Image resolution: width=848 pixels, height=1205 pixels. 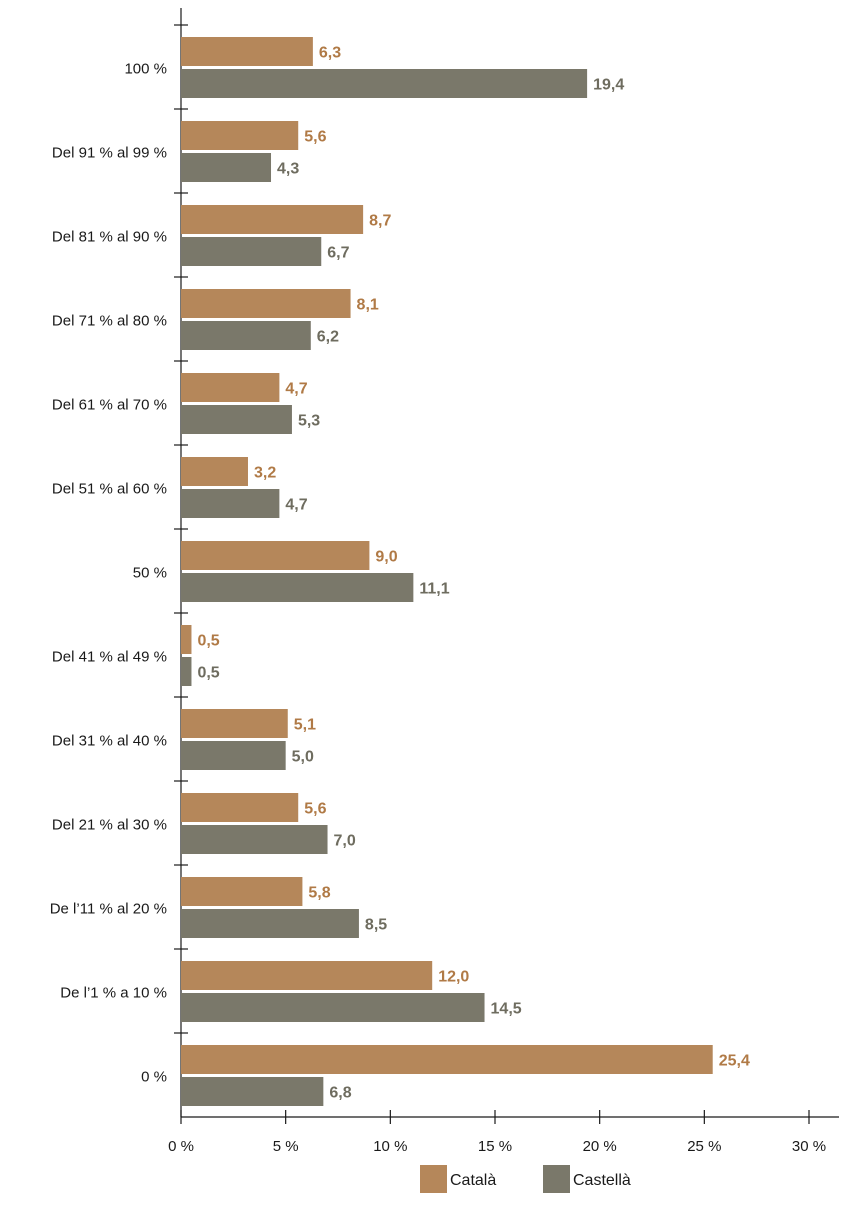 I want to click on data-label: 12,0, so click(x=453, y=977).